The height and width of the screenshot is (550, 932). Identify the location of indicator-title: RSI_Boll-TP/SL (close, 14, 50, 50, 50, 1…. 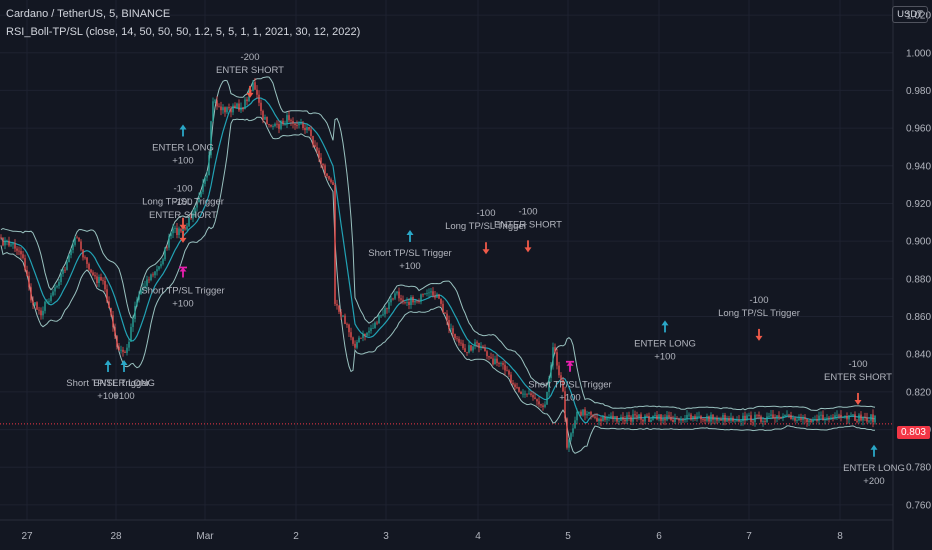
(183, 32).